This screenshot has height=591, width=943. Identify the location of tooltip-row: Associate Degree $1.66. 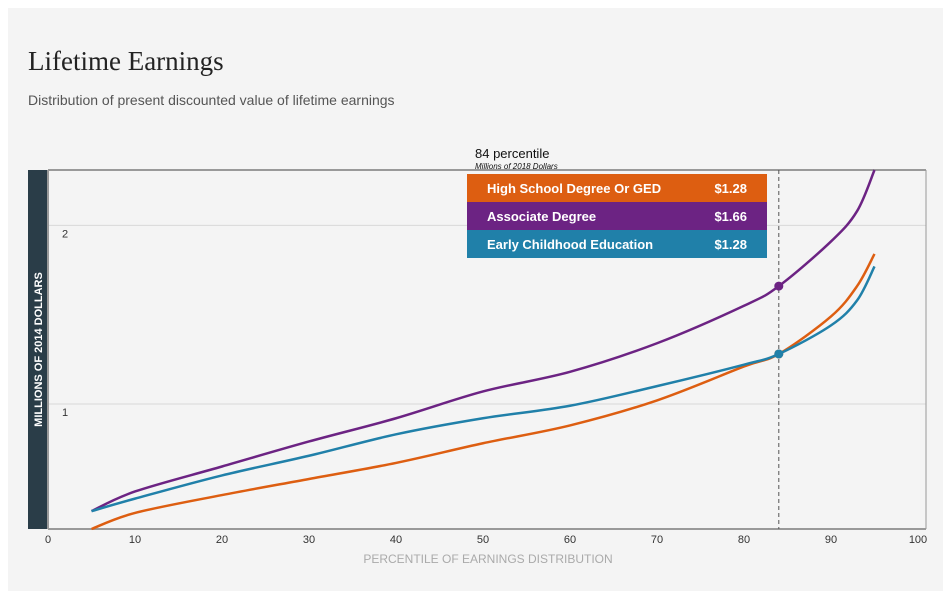
(617, 216).